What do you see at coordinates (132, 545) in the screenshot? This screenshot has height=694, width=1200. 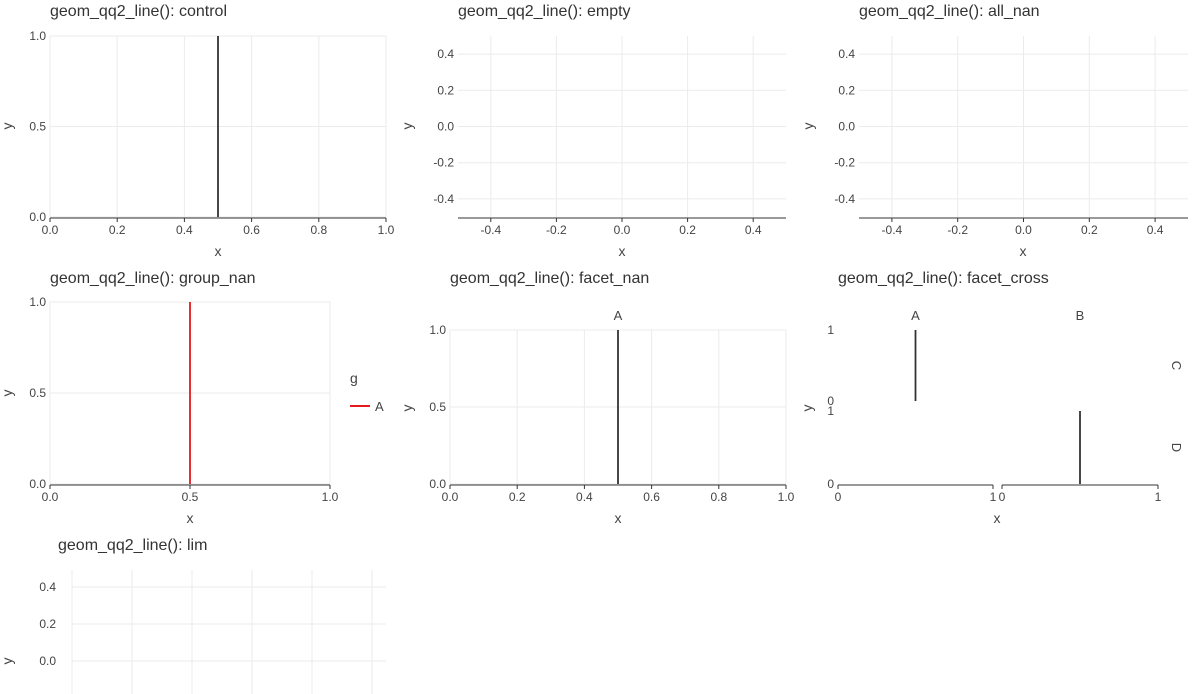 I see `plot-title: geom_qq2_line(): lim` at bounding box center [132, 545].